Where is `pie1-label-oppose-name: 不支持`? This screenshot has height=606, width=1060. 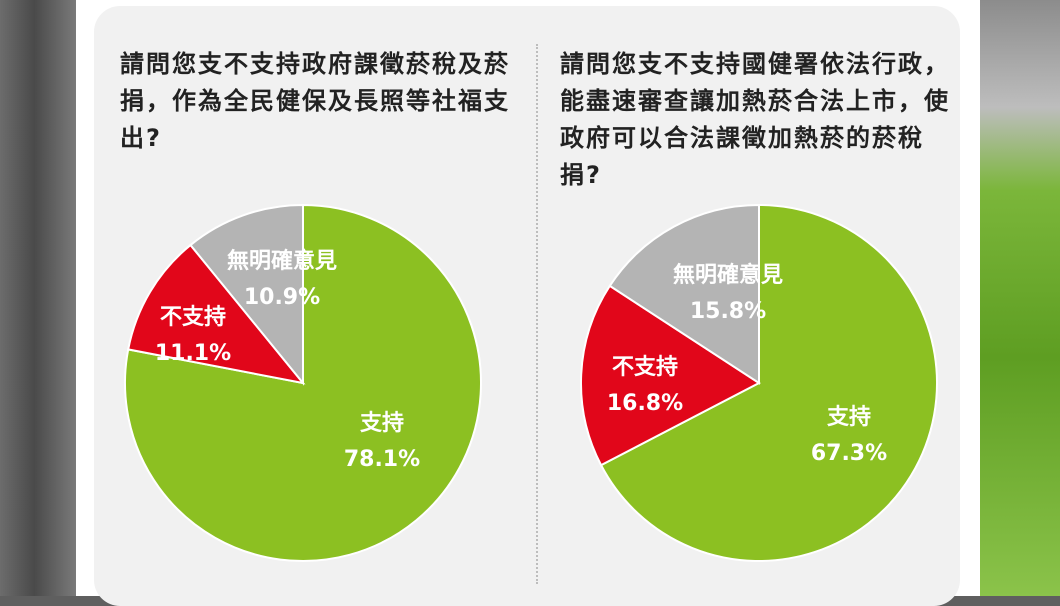 pie1-label-oppose-name: 不支持 is located at coordinates (193, 317).